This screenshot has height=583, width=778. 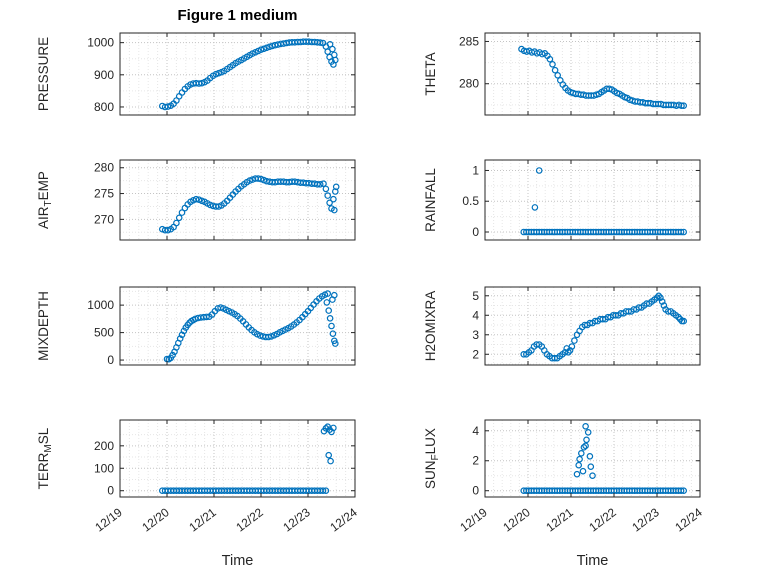 I want to click on subplot-theta: 280 285 THETA, so click(x=562, y=74).